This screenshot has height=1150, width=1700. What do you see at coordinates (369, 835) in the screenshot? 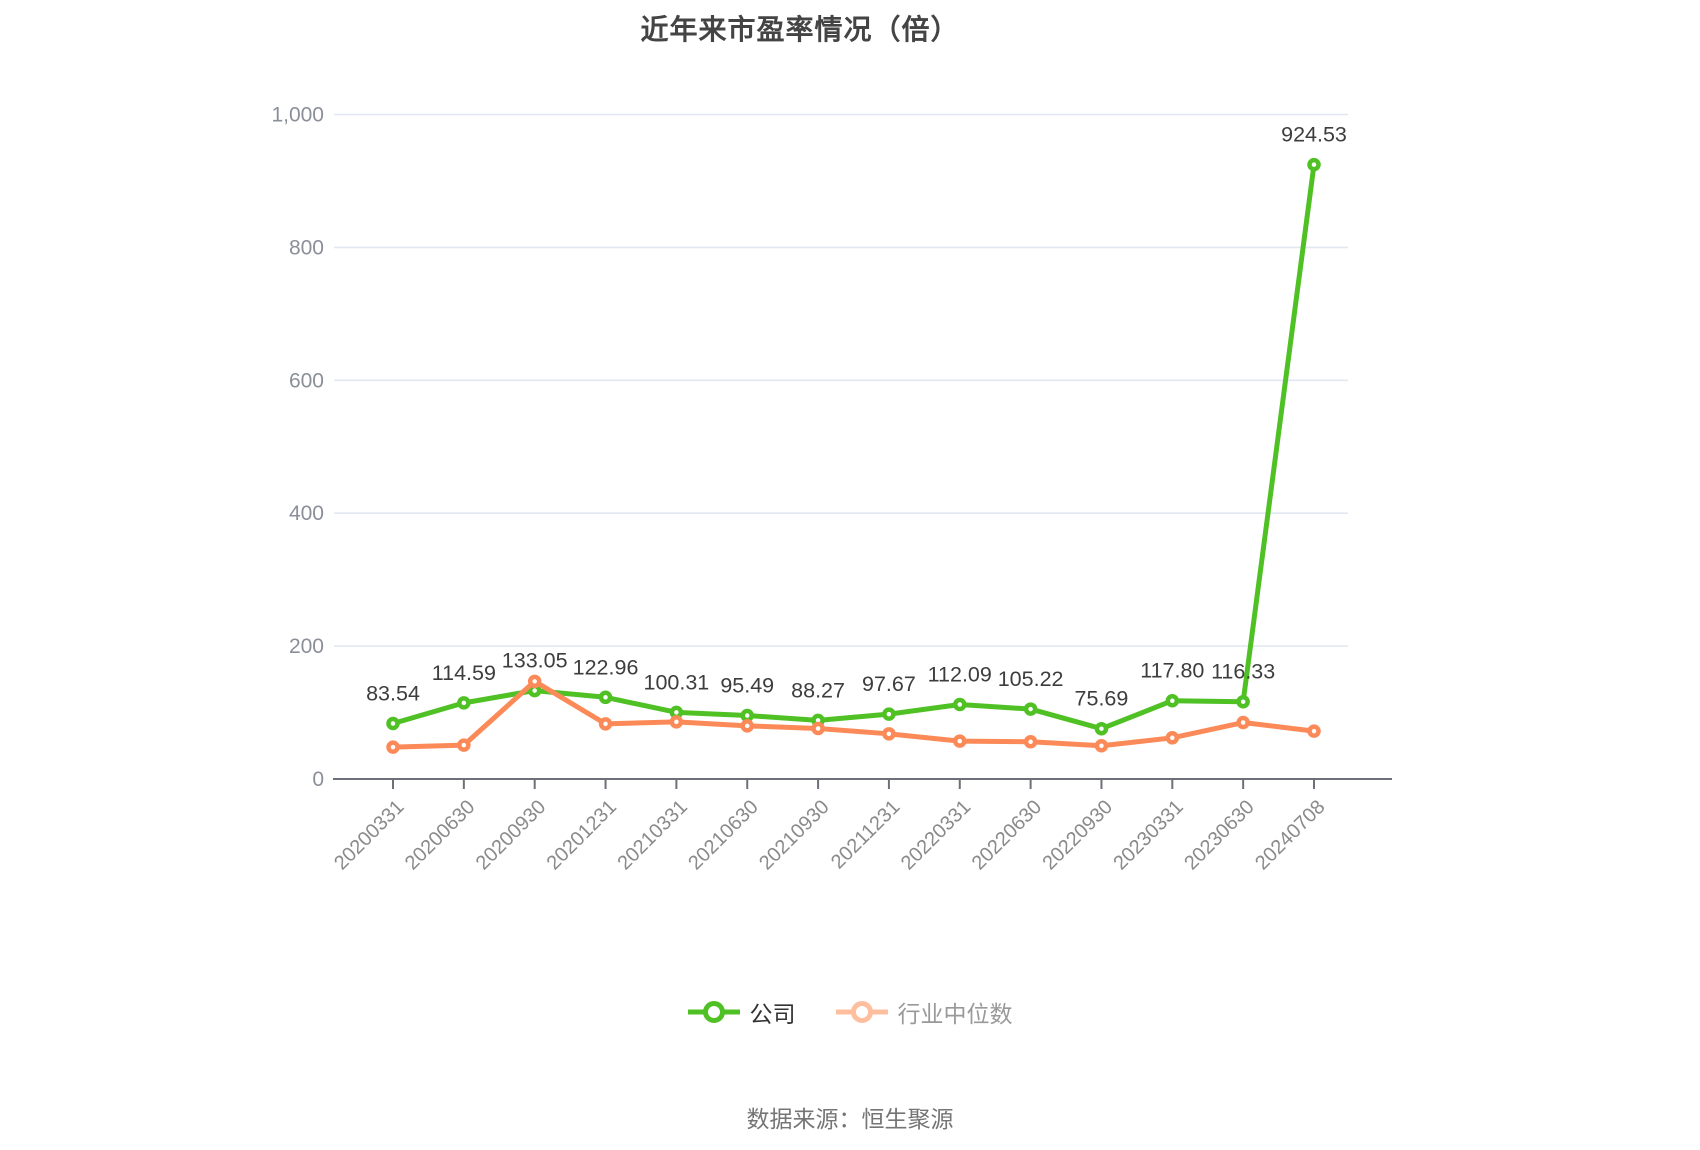
I see `x-tick-label-20200331: 20200331` at bounding box center [369, 835].